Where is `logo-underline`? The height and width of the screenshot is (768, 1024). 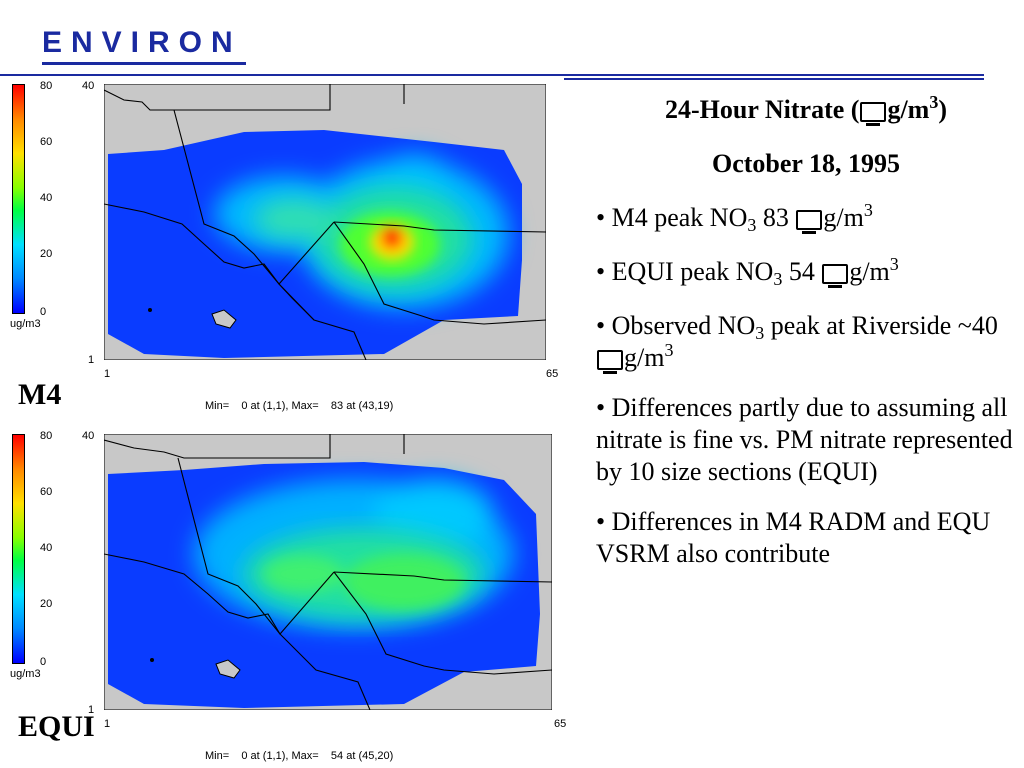
logo-underline is located at coordinates (144, 63).